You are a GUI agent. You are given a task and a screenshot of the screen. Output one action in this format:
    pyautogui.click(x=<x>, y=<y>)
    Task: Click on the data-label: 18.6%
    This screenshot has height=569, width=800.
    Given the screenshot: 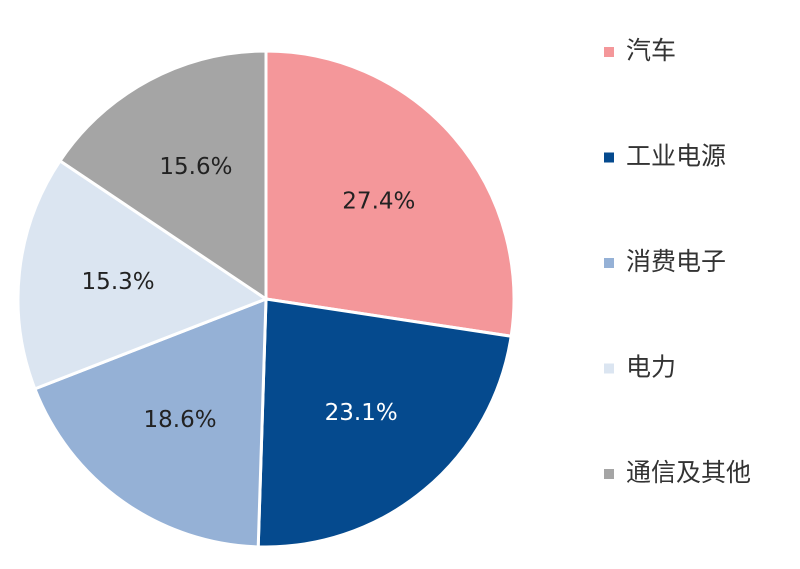 What is the action you would take?
    pyautogui.click(x=180, y=420)
    